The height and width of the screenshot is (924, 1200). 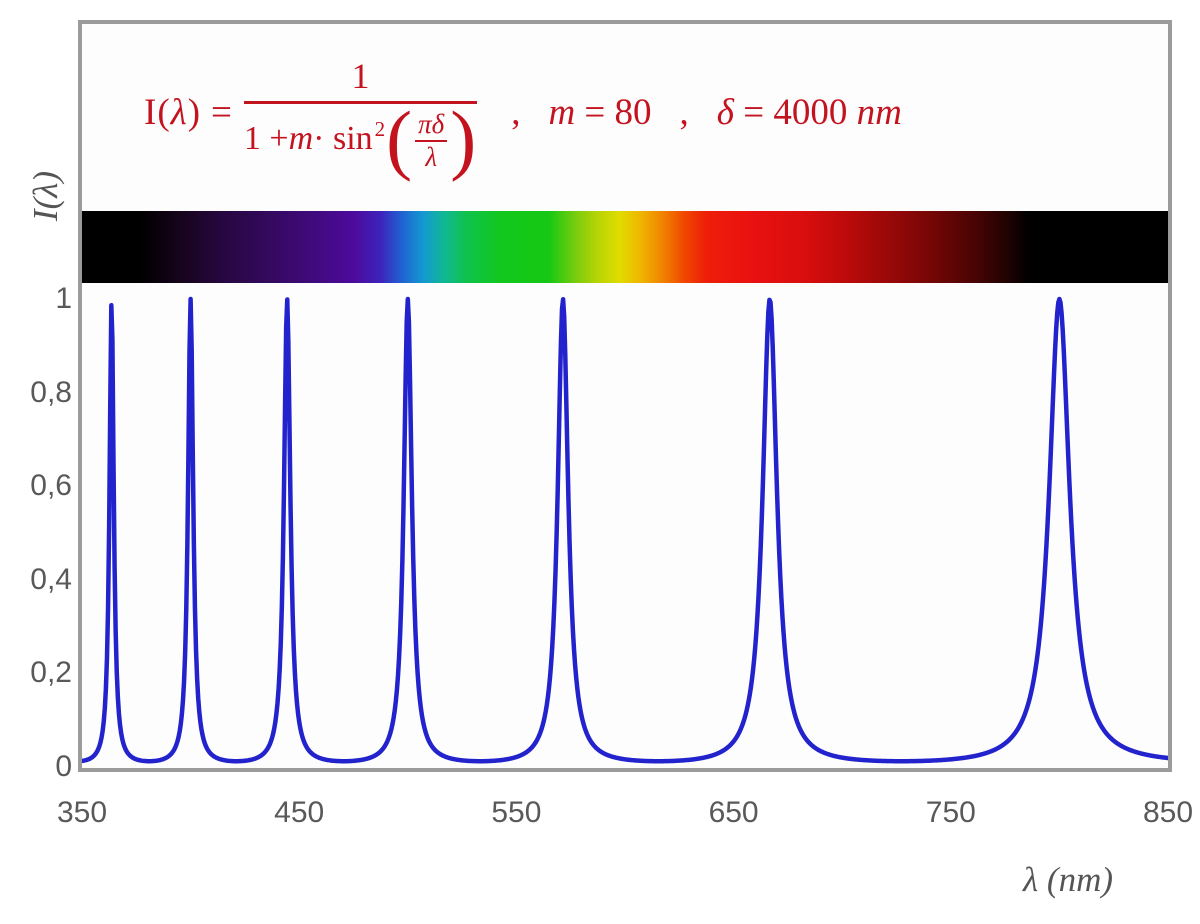 I want to click on param-m: m = 80, so click(x=600, y=112).